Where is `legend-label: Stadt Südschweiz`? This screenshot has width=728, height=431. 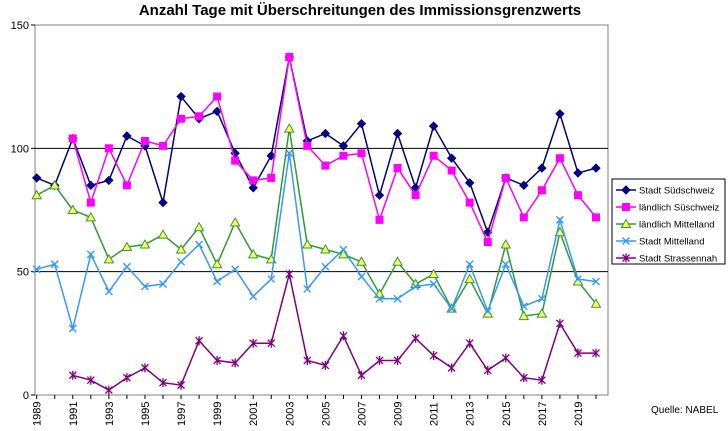 legend-label: Stadt Südschweiz is located at coordinates (677, 191).